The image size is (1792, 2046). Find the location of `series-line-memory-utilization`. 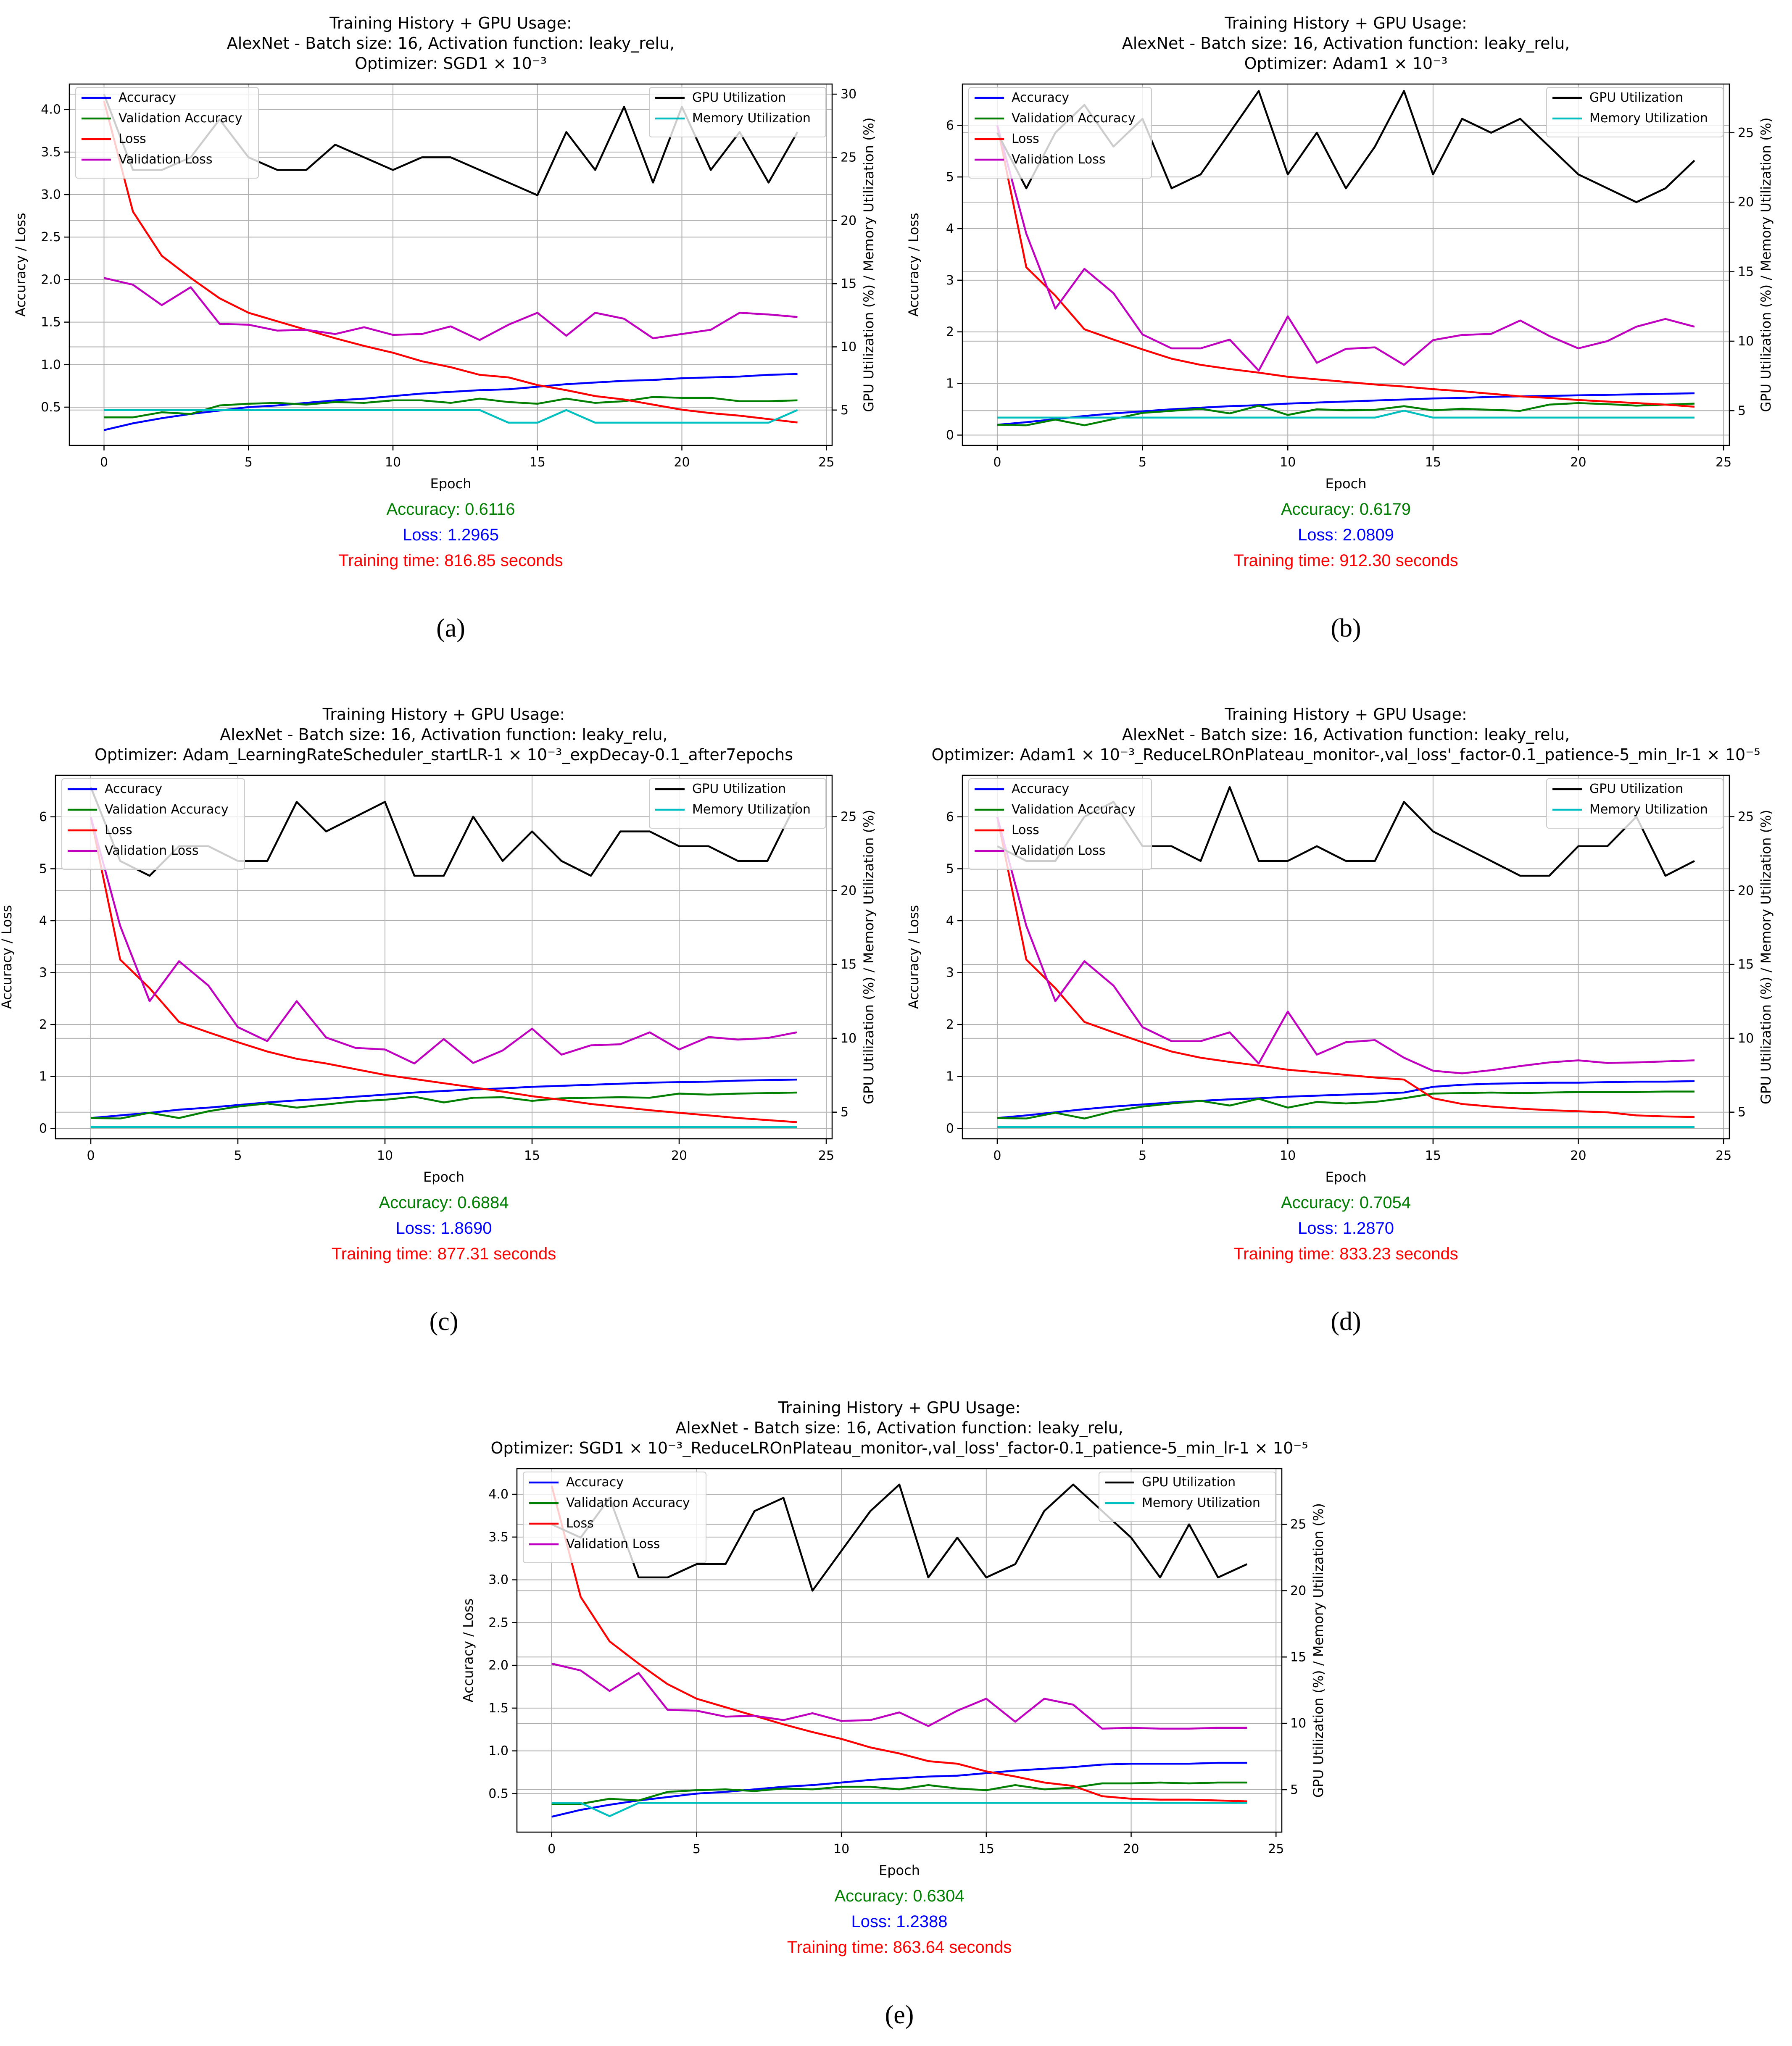

series-line-memory-utilization is located at coordinates (451, 417).